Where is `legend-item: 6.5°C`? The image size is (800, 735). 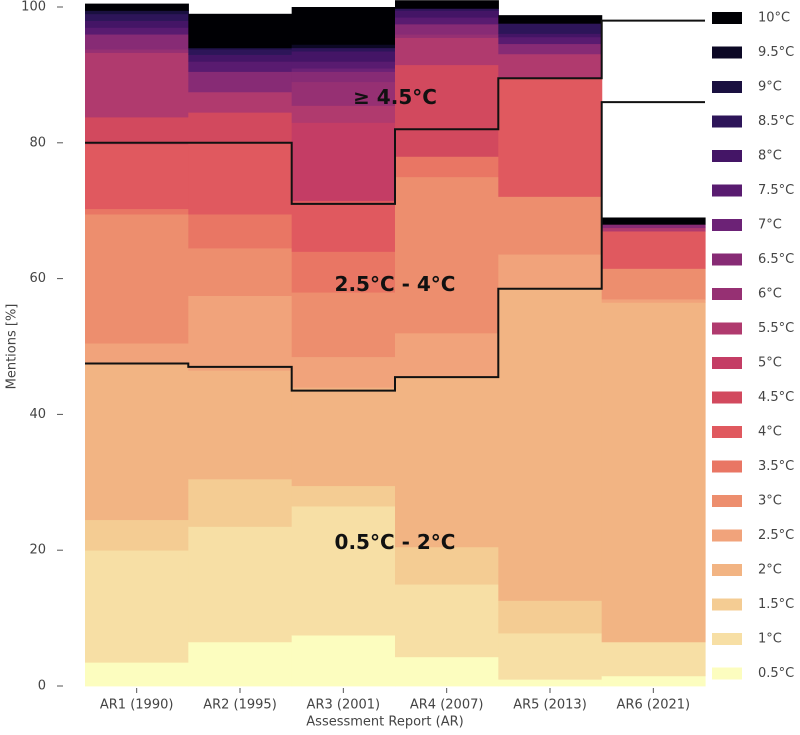 legend-item: 6.5°C is located at coordinates (753, 259).